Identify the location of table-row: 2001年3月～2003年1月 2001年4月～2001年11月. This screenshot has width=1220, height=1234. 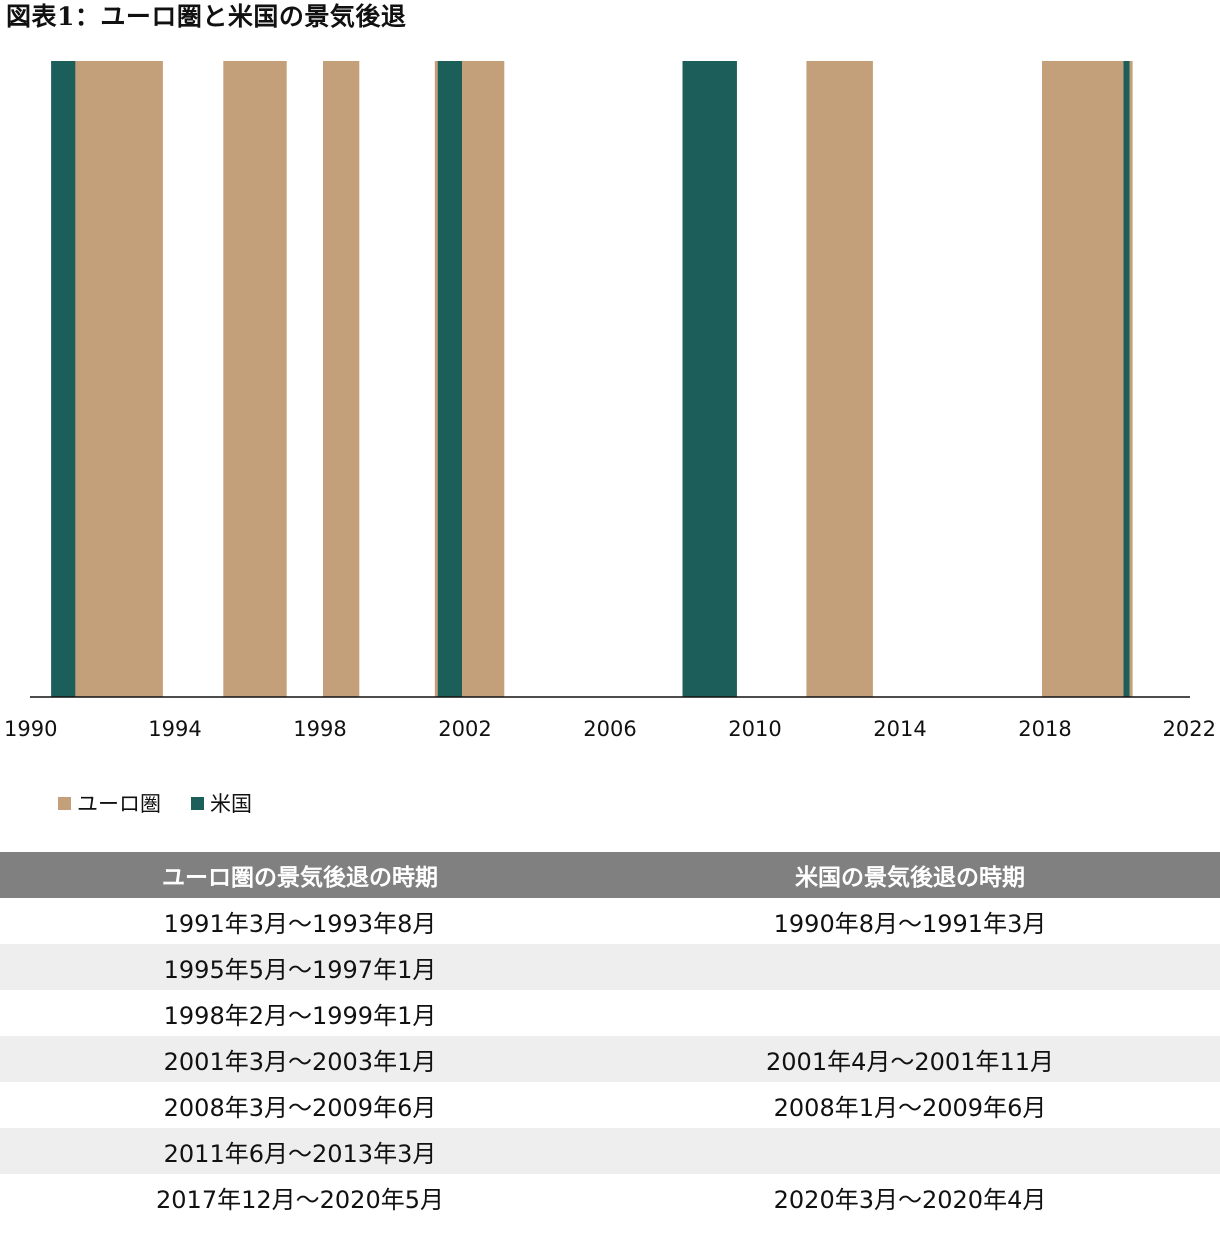
(610, 1059).